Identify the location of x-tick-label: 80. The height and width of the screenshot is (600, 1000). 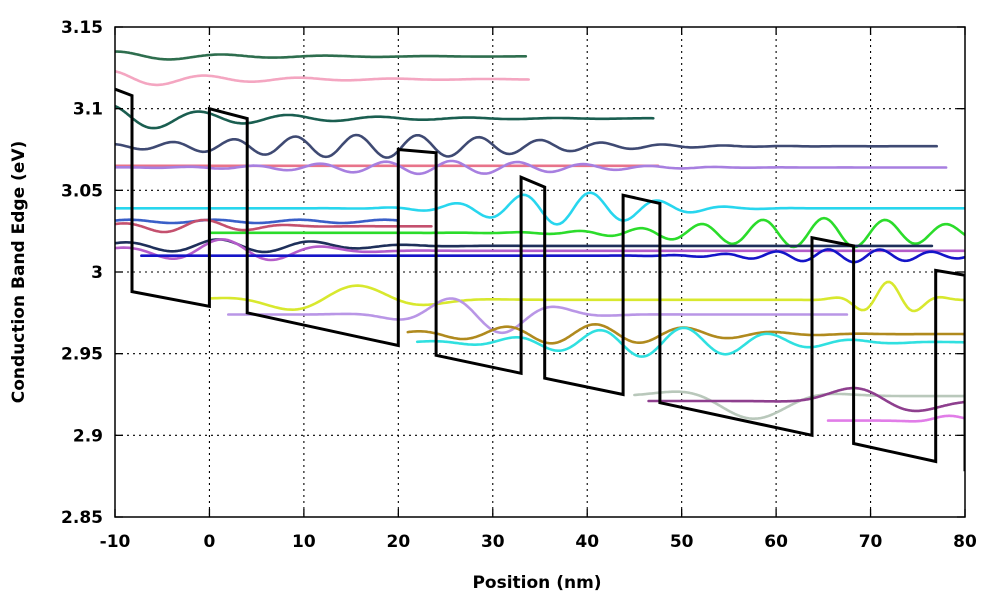
(965, 542).